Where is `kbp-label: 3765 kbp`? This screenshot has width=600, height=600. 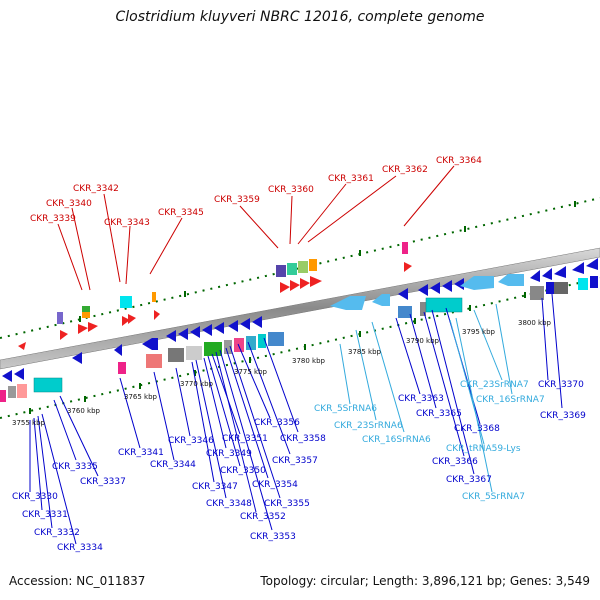
kbp-label: 3765 kbp is located at coordinates (141, 397).